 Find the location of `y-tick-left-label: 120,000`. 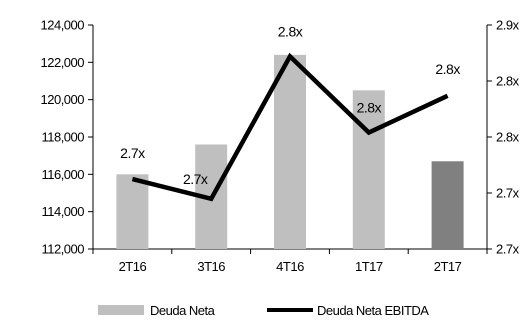

y-tick-left-label: 120,000 is located at coordinates (63, 99).